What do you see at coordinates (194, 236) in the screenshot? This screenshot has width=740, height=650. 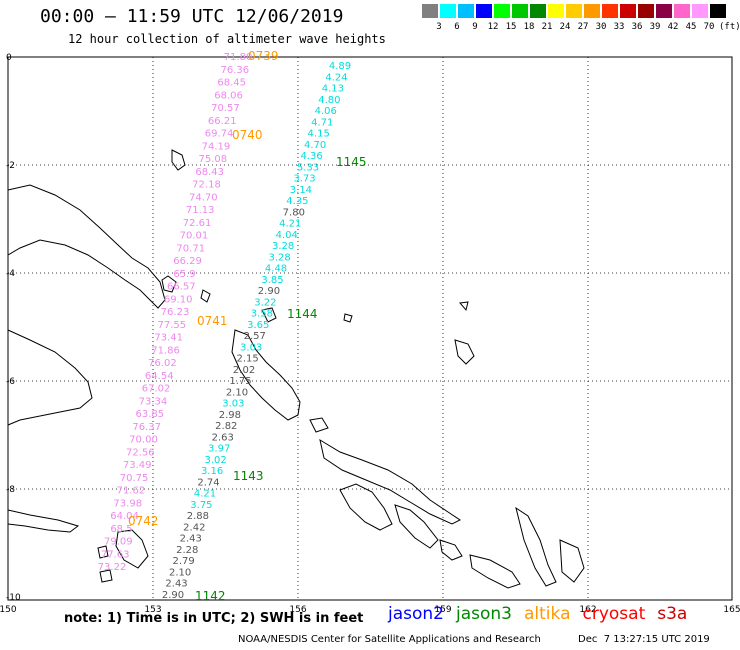 I see `altika-swh-value: 70.01` at bounding box center [194, 236].